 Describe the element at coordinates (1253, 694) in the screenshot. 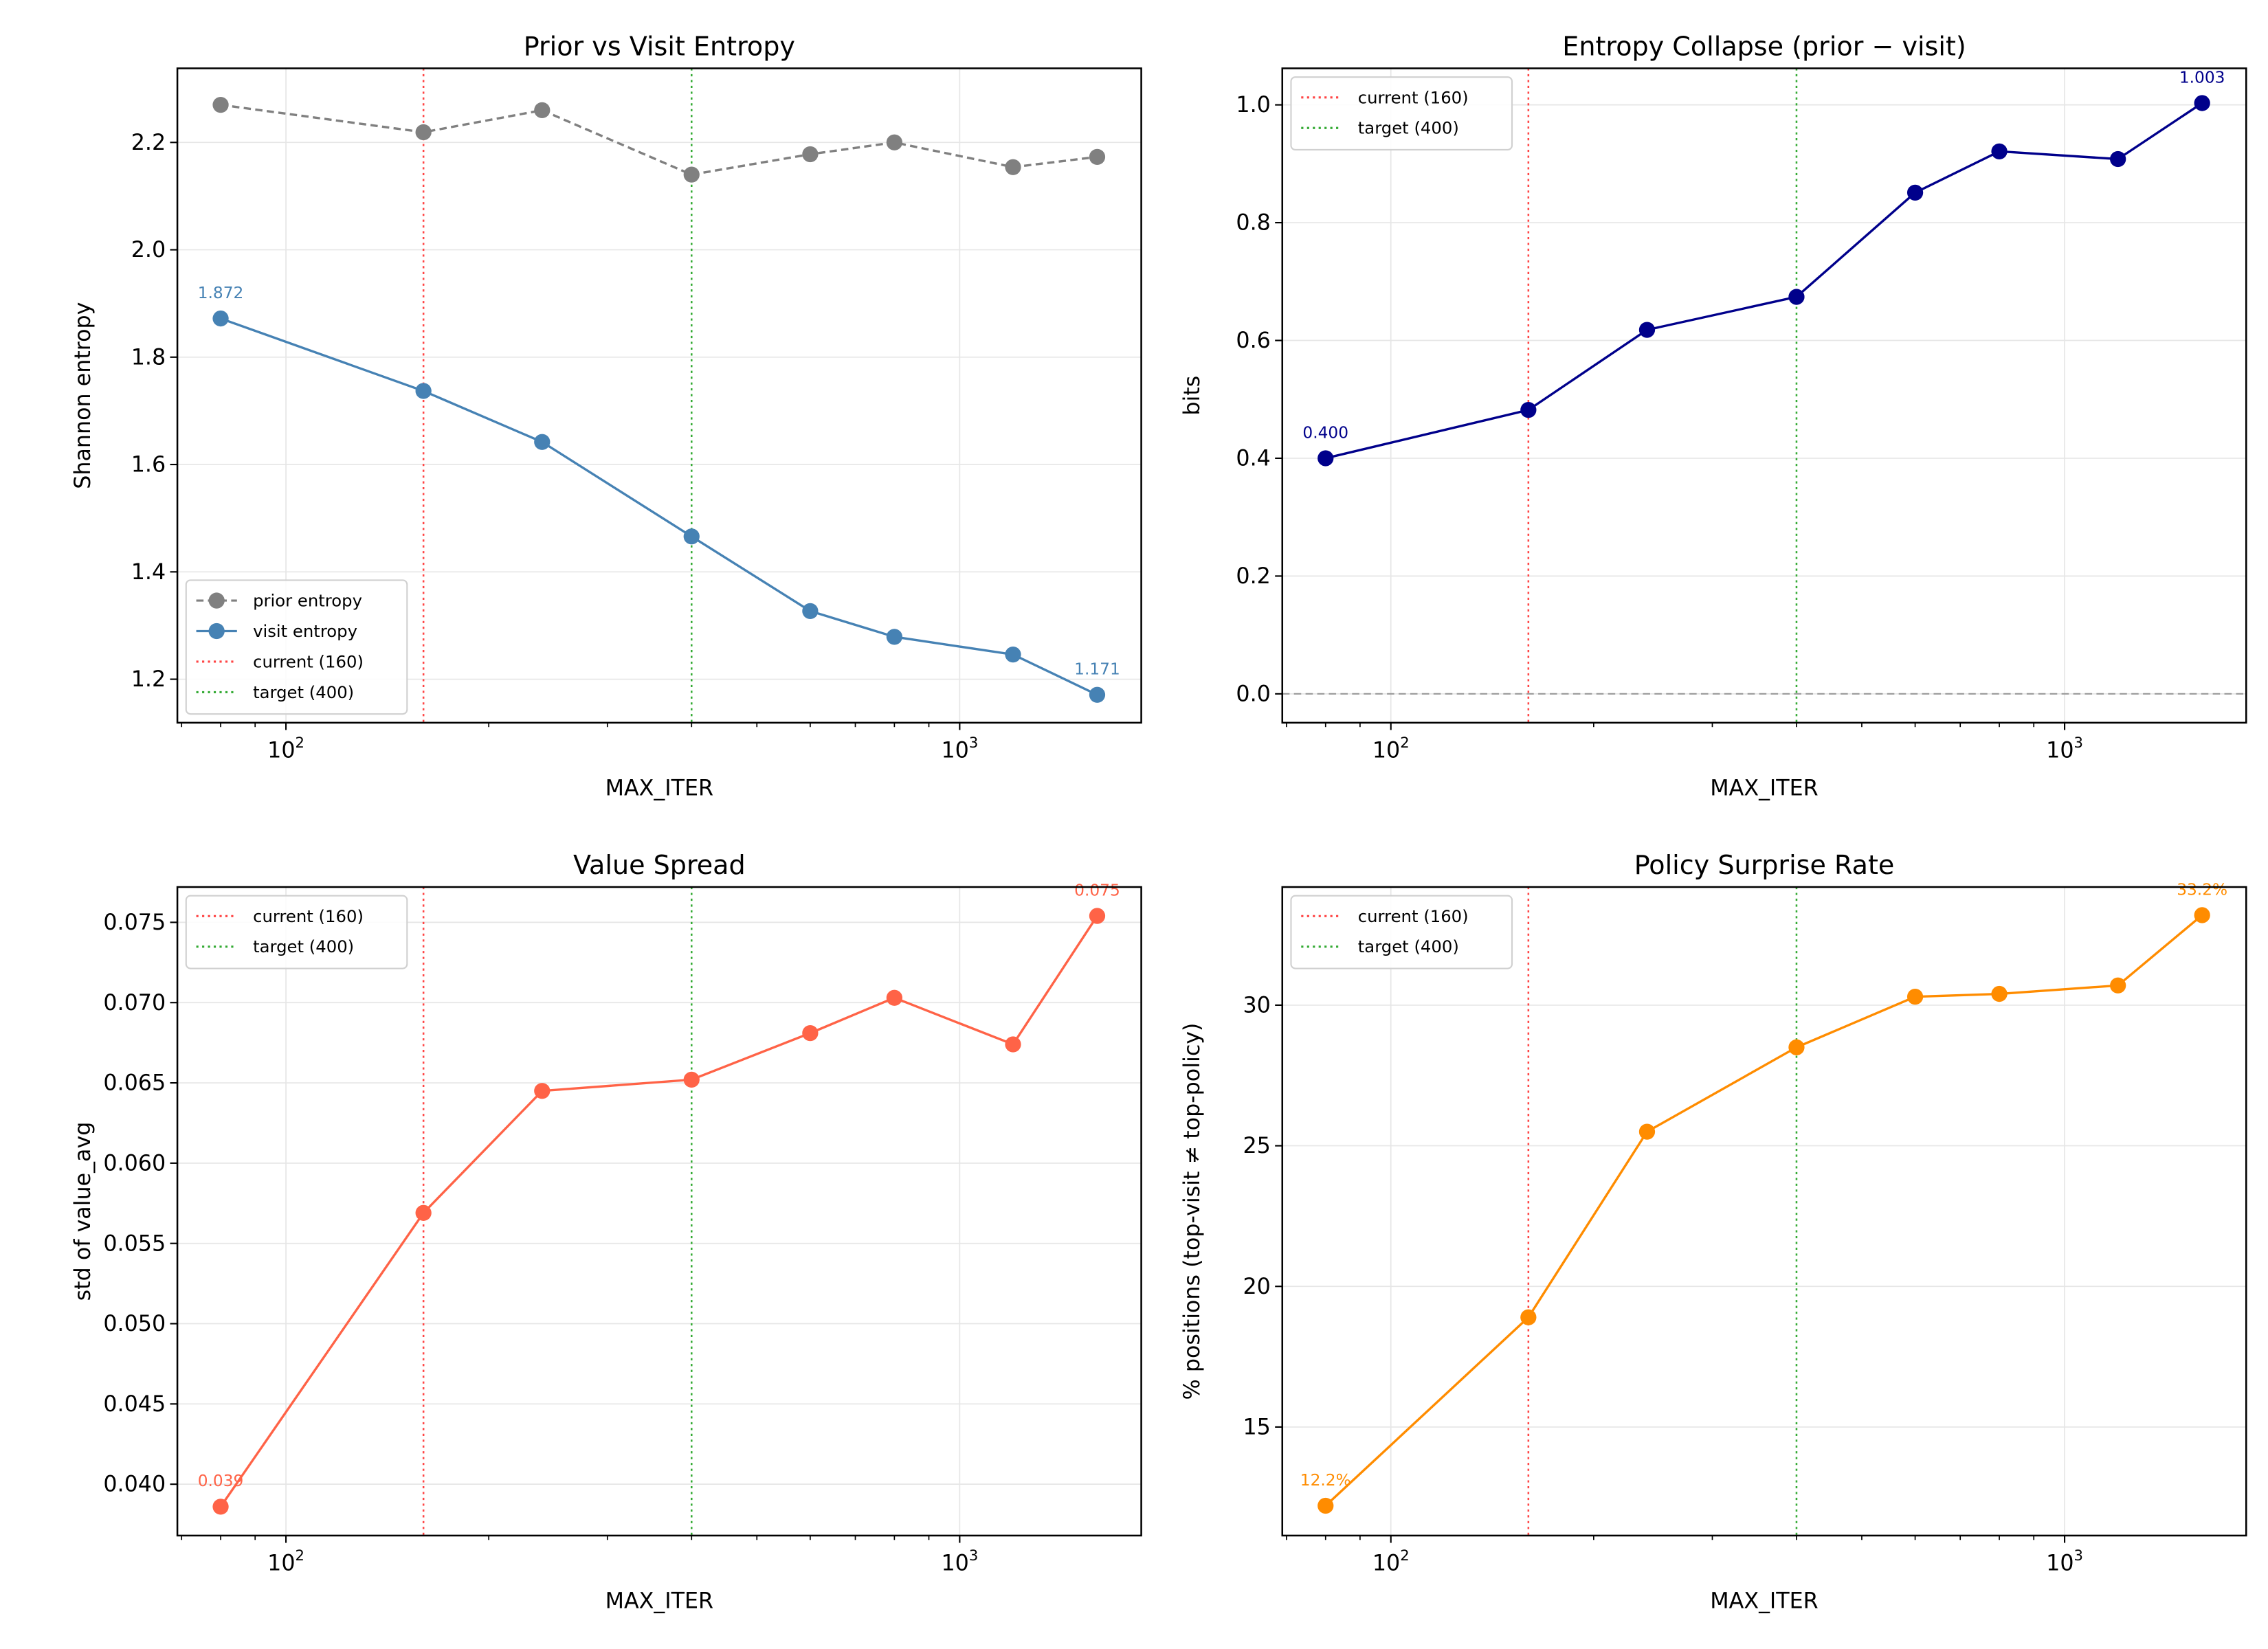

I see `y-tick-label: 0.0` at that location.